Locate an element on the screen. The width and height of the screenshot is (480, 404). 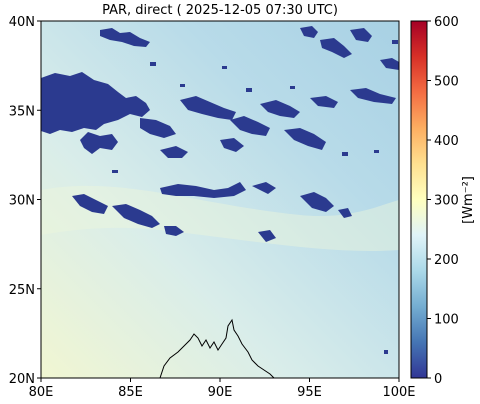
x-tick-label: 85E is located at coordinates (130, 392).